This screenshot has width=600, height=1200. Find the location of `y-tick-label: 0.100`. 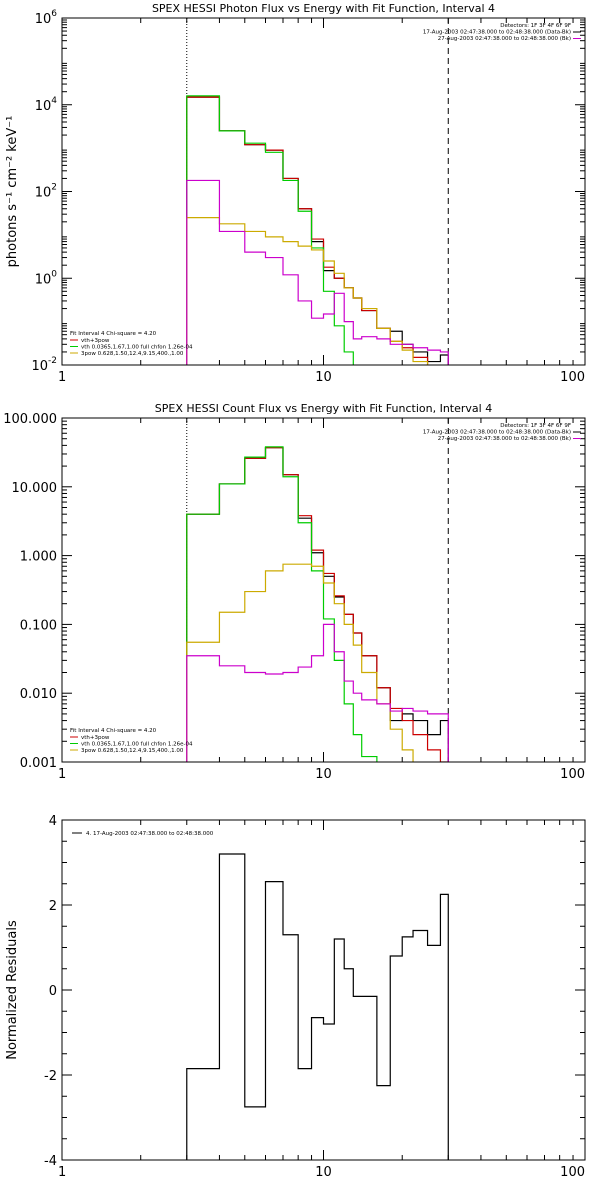

y-tick-label: 0.100 is located at coordinates (38, 625).